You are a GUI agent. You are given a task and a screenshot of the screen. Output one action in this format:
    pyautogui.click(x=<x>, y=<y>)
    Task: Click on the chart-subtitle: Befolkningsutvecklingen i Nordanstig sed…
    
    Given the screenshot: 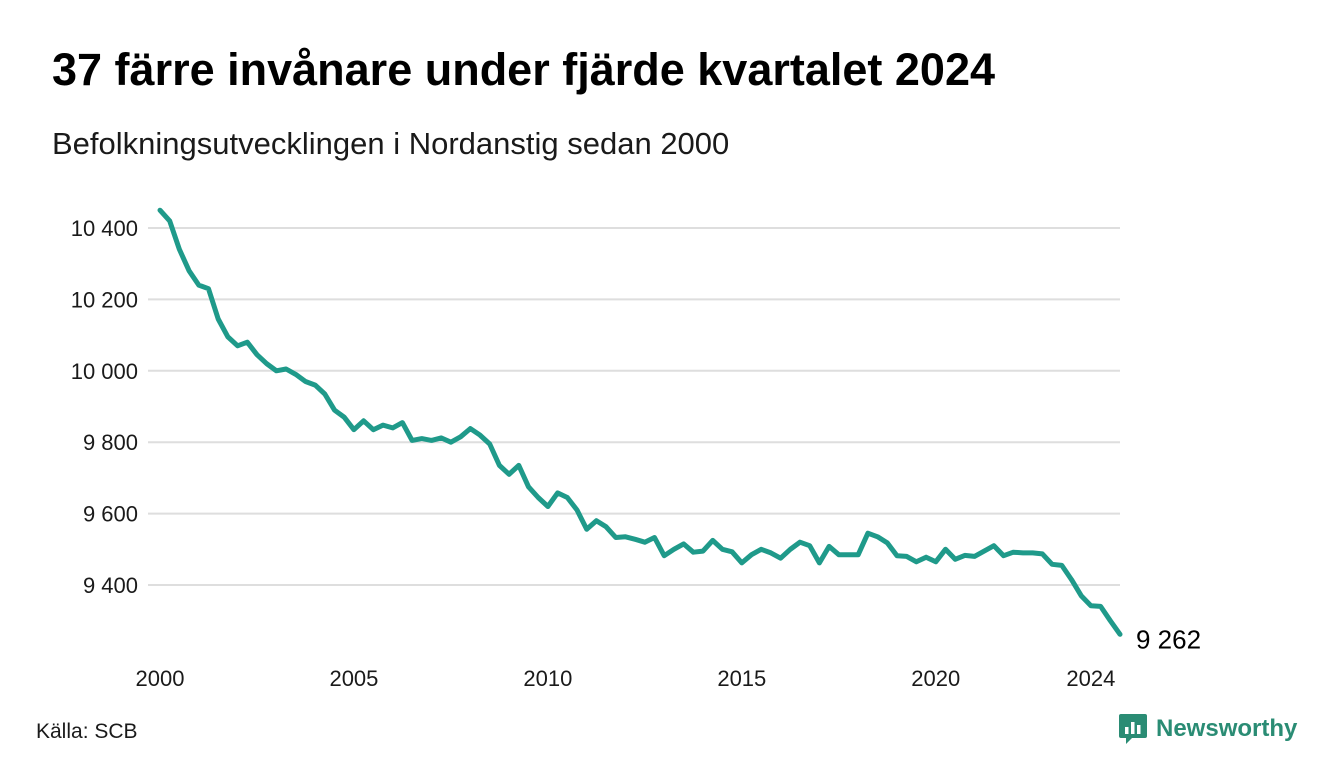 What is the action you would take?
    pyautogui.click(x=391, y=143)
    